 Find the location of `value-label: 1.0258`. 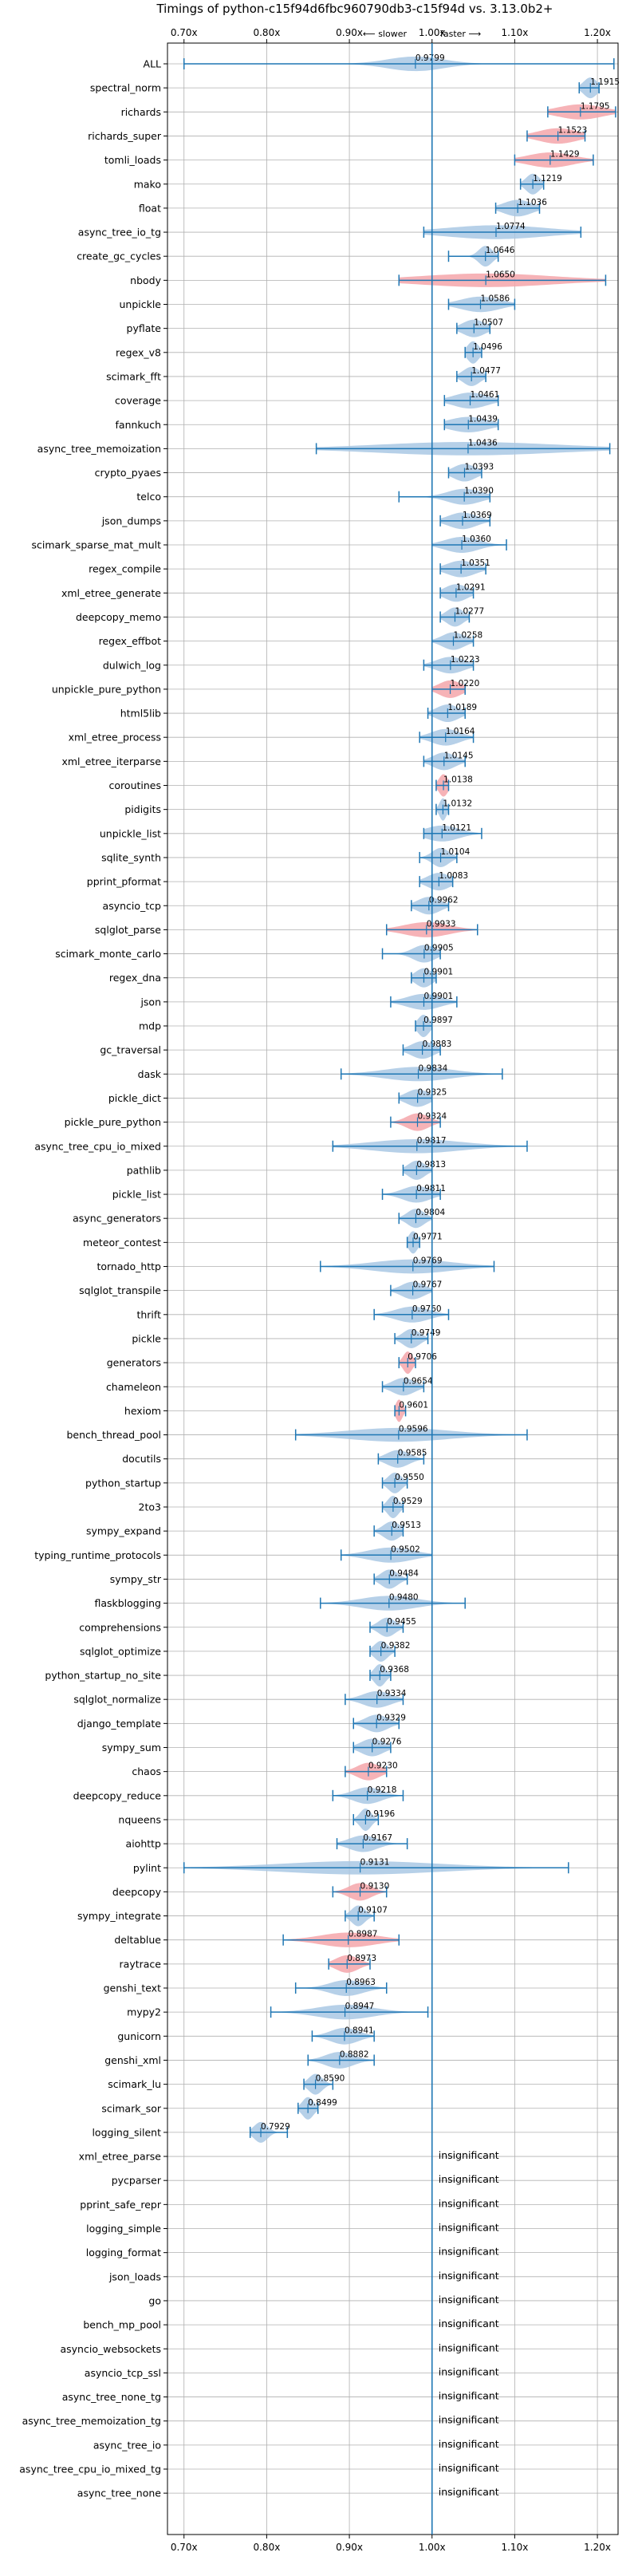

value-label: 1.0258 is located at coordinates (468, 636).